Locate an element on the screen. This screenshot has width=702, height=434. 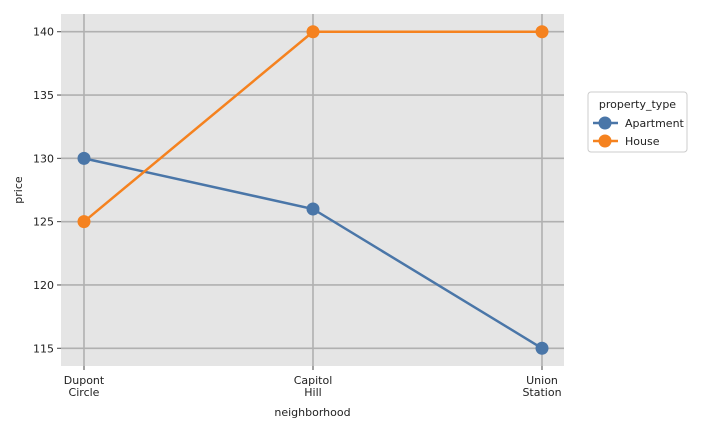
x-axis-ticks: Dupont Circle Capitol Hill Union Station is located at coordinates (313, 382).